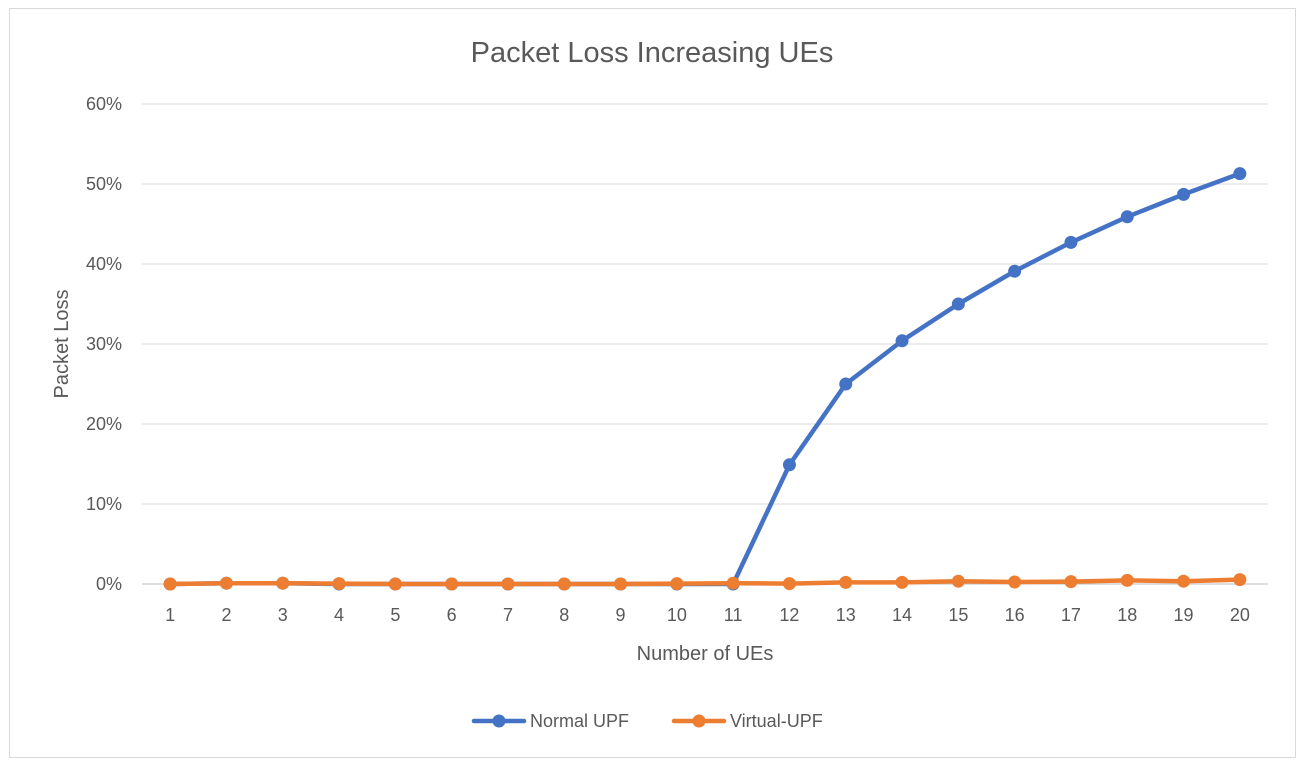  What do you see at coordinates (508, 615) in the screenshot?
I see `x-tick-label: 7` at bounding box center [508, 615].